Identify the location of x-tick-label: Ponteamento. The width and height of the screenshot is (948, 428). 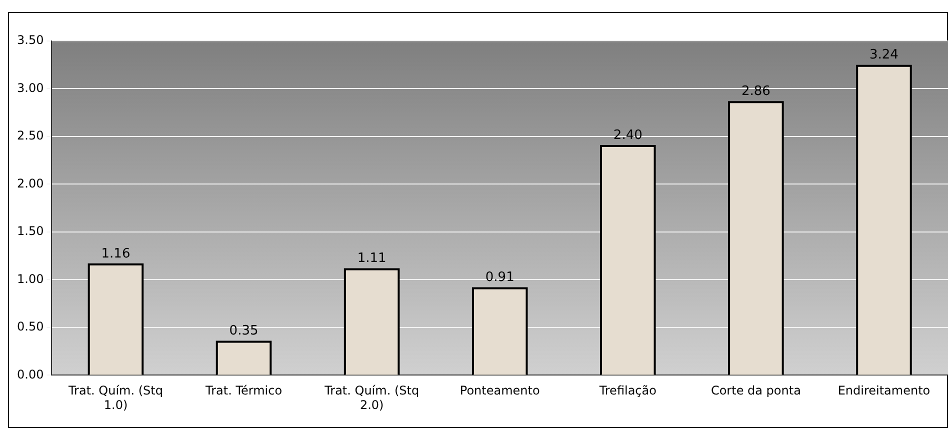
(500, 391).